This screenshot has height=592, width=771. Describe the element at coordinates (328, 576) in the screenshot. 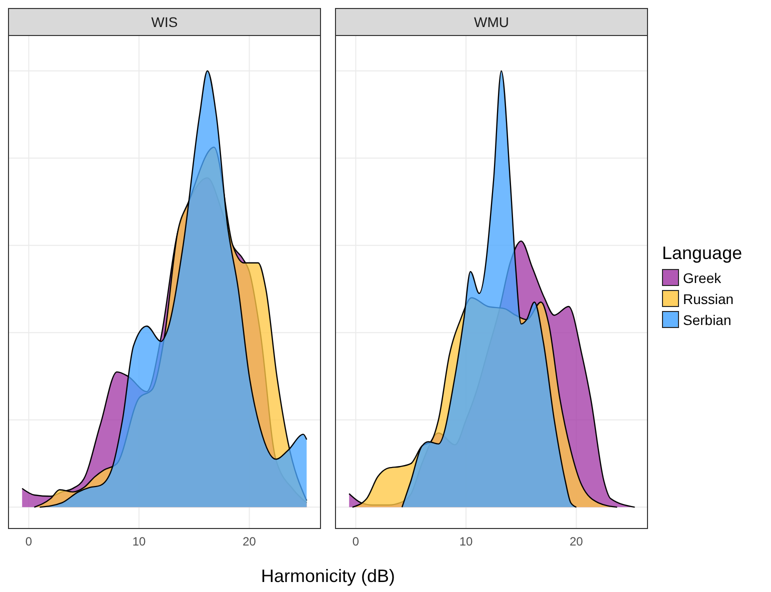

I see `x-axis-title: Harmonicity (dB)` at that location.